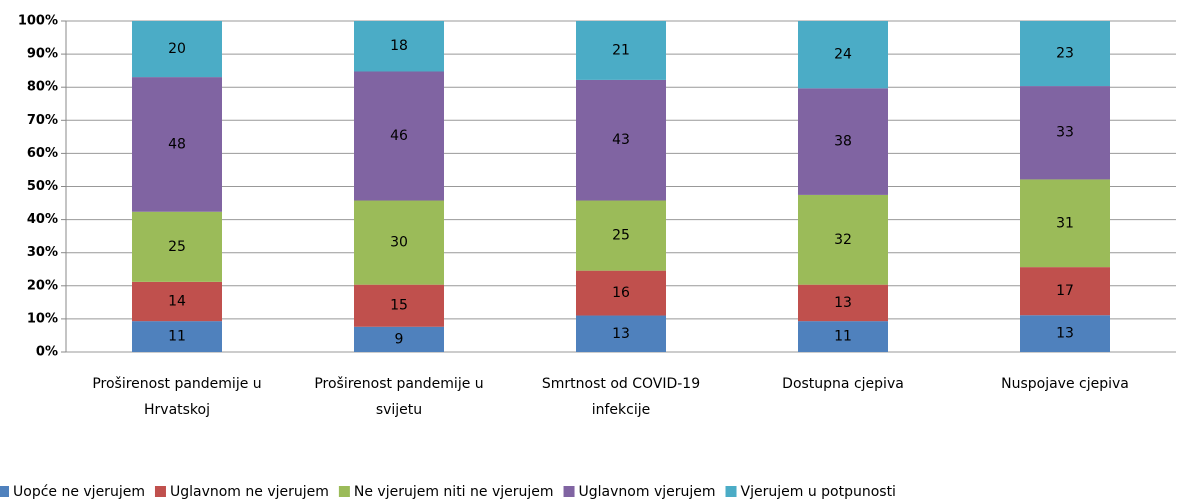  Describe the element at coordinates (79, 492) in the screenshot. I see `legend-label: Uopće ne vjerujem` at that location.